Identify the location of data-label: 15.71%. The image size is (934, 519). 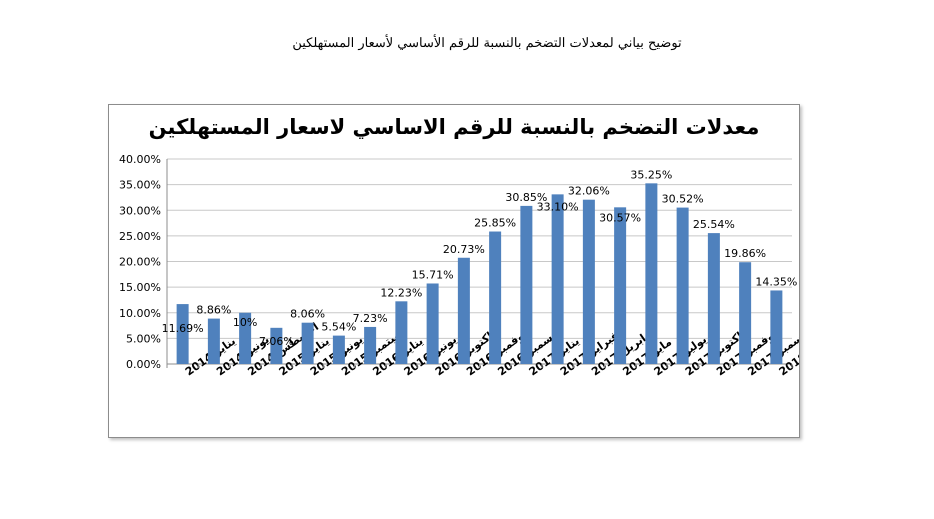
(433, 274).